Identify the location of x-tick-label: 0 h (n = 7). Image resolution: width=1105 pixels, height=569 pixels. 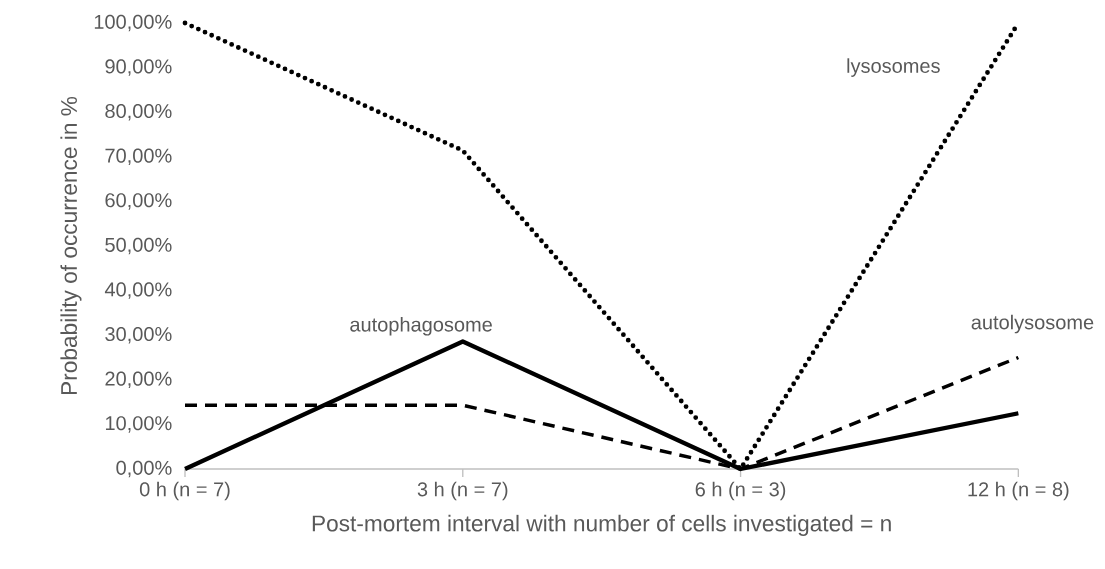
(184, 491).